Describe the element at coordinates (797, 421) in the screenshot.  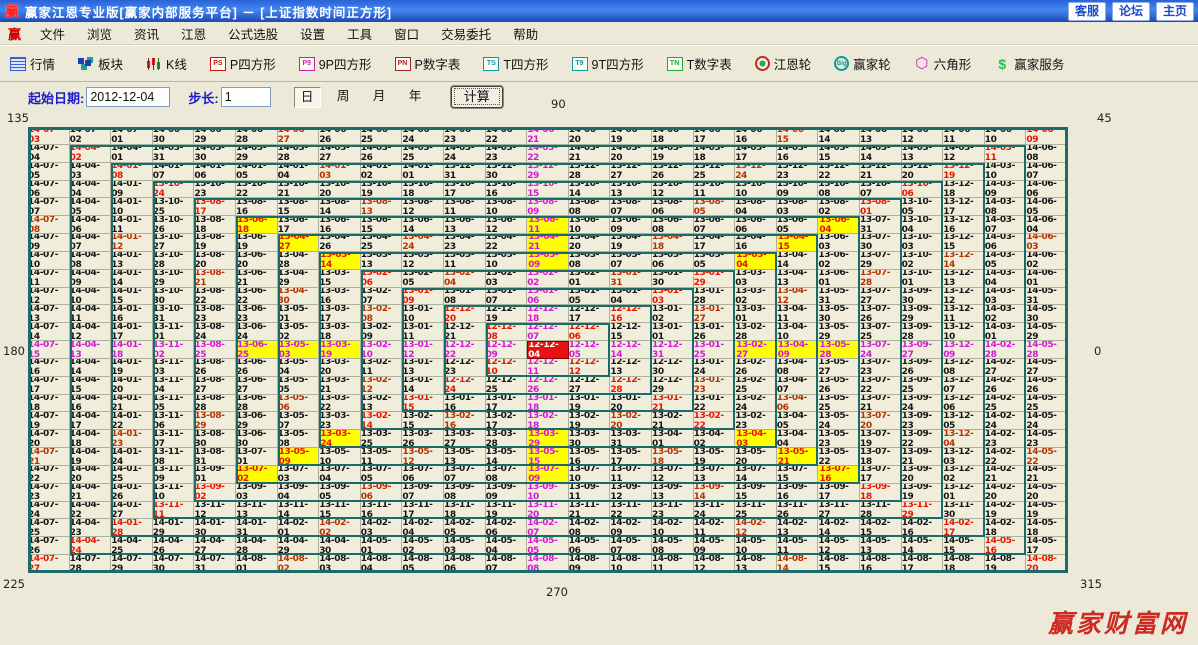
I see `grid-cell: 13-04-05` at that location.